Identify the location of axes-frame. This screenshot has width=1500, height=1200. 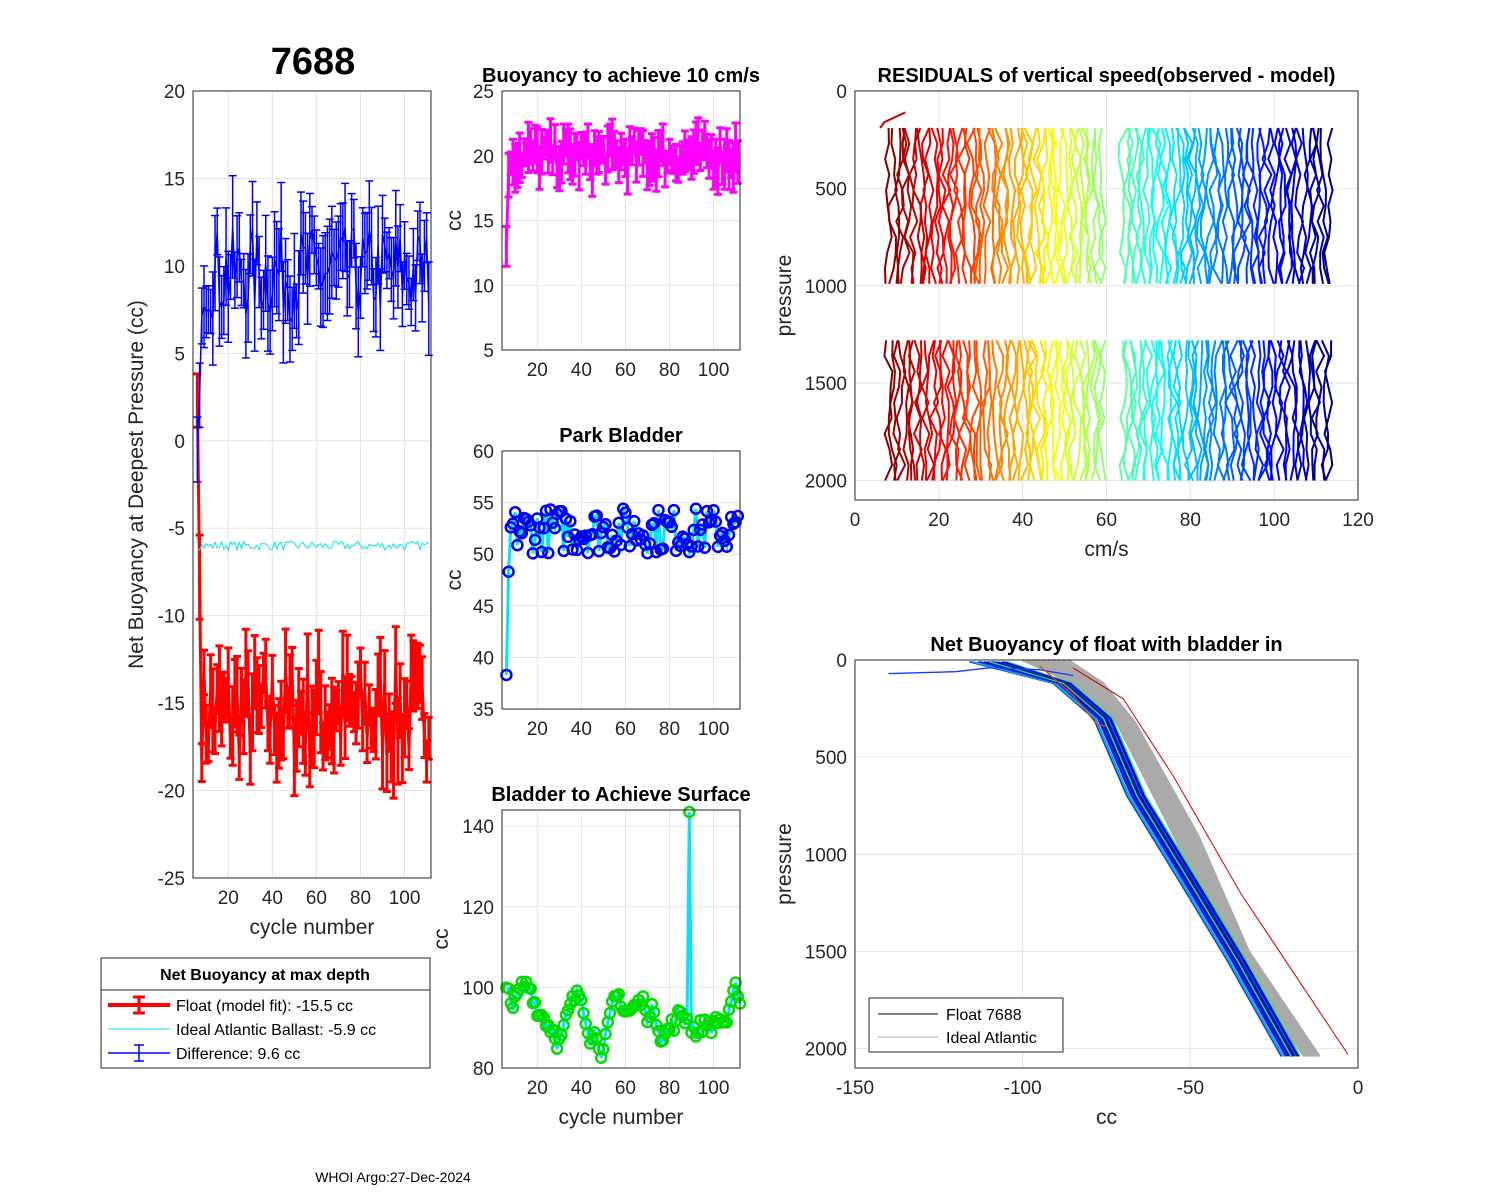
(621, 220).